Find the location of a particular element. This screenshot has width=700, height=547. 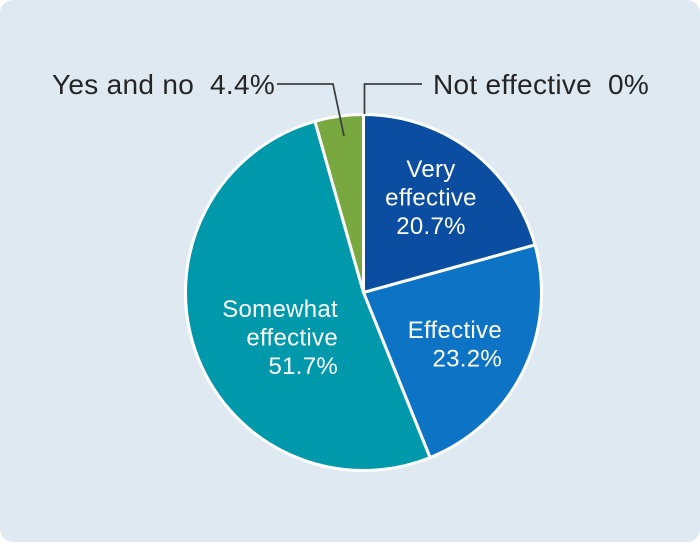

pie-slice-label-very-effective: Very effective 20.7% is located at coordinates (431, 198).